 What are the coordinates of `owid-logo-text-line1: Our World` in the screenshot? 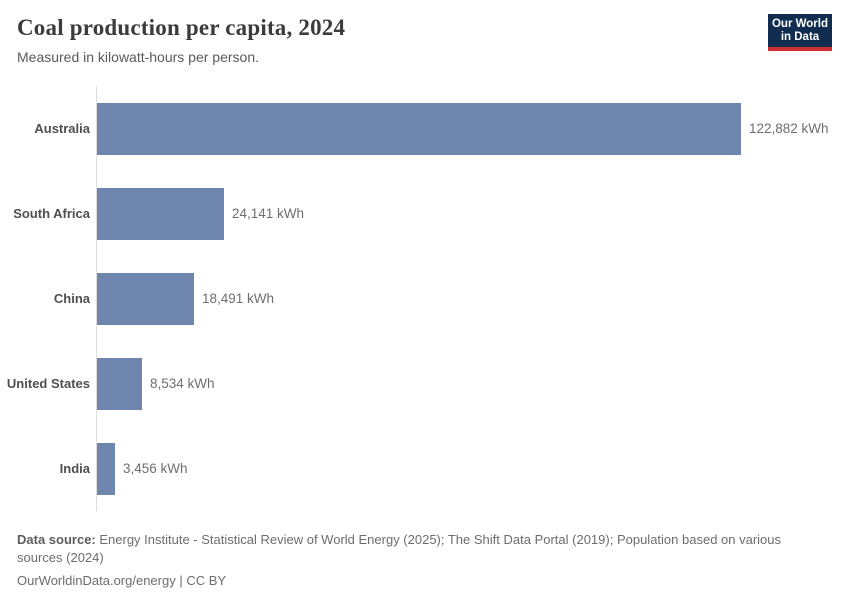 It's located at (799, 24).